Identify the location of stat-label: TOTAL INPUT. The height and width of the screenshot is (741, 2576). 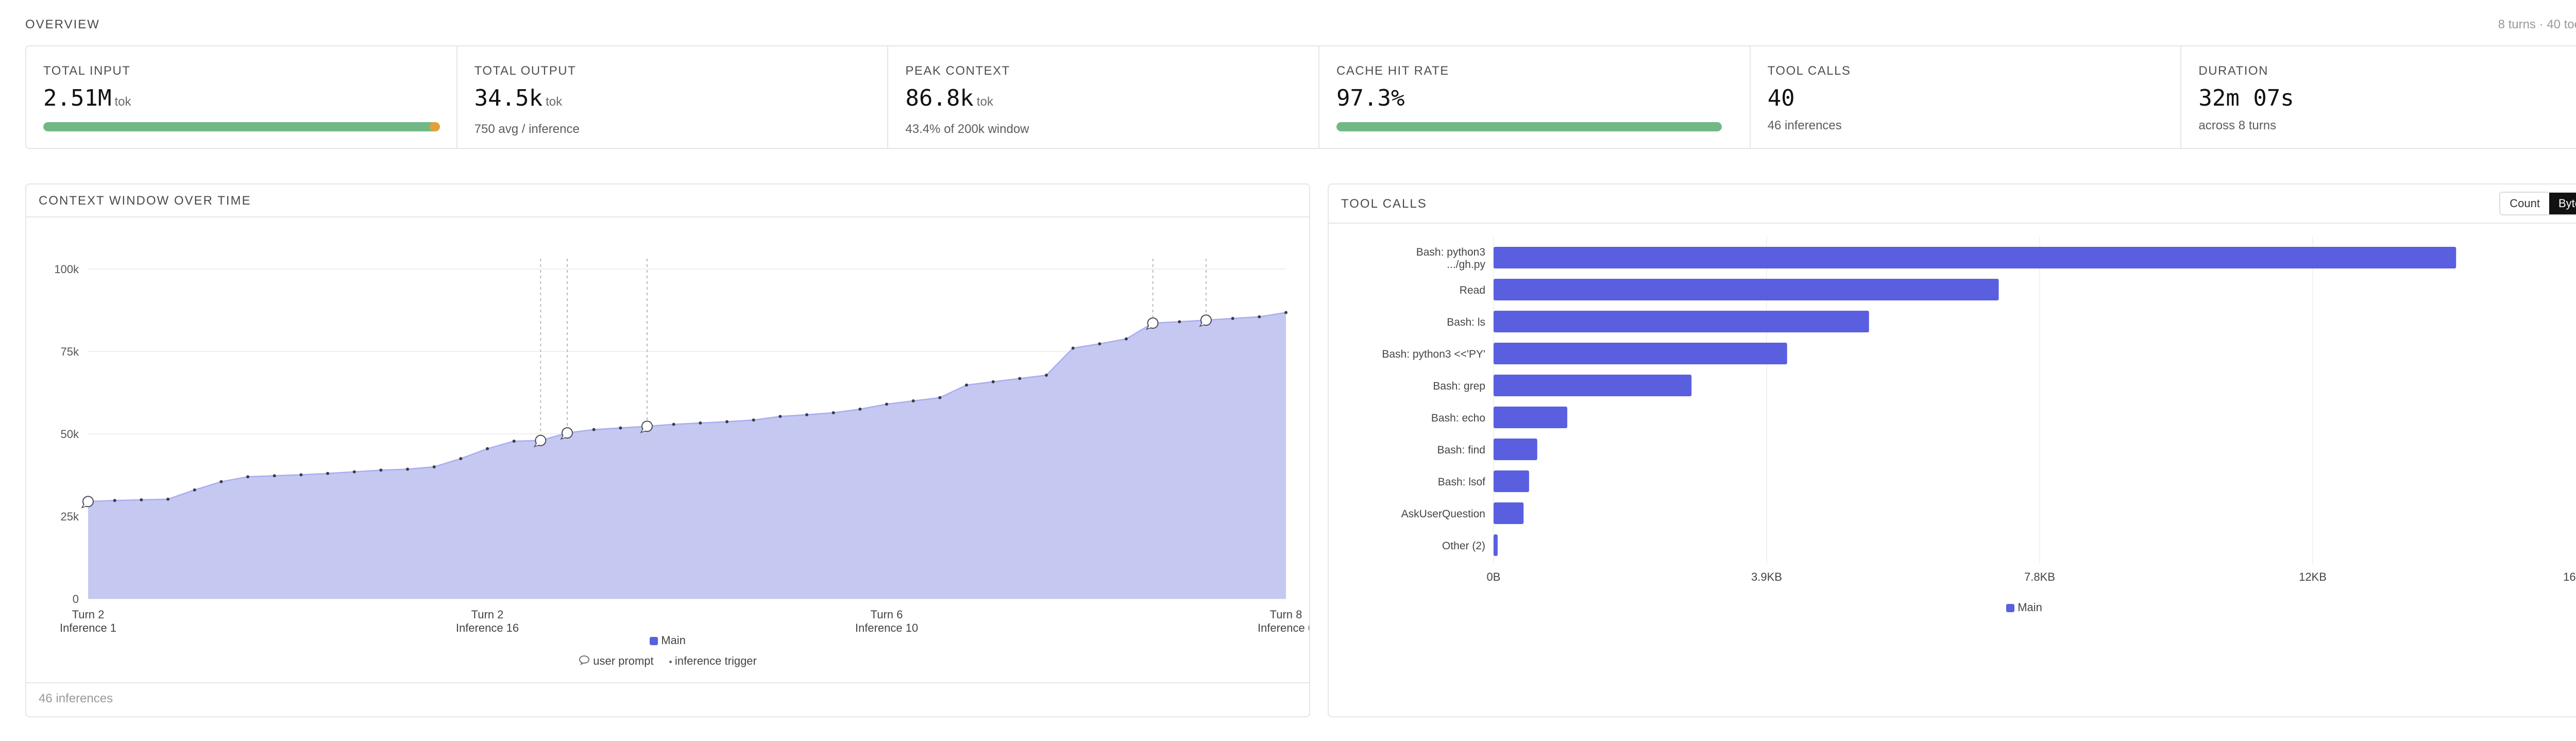
(87, 71).